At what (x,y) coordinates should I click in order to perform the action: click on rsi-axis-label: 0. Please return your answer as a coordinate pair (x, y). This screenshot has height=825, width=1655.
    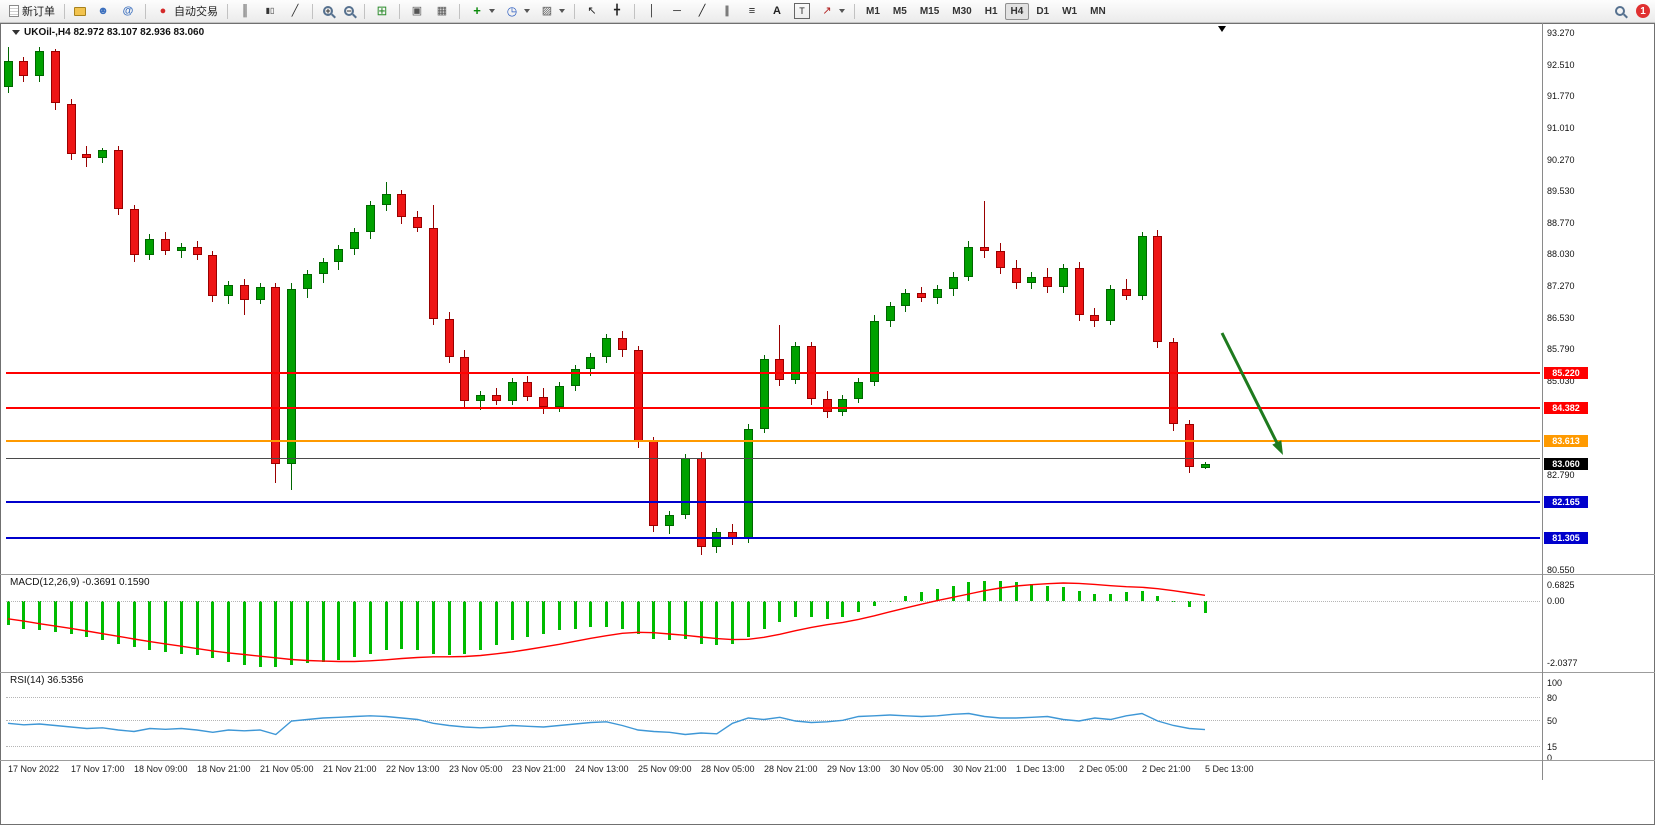
    Looking at the image, I should click on (1550, 758).